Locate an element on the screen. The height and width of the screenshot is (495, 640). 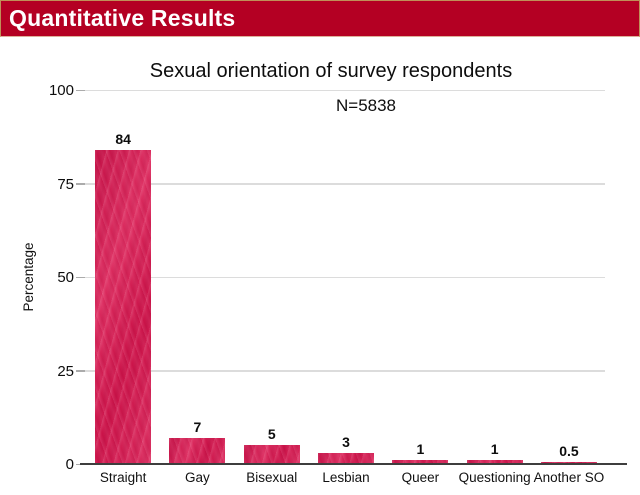
value-label-gay: 7 is located at coordinates (197, 427).